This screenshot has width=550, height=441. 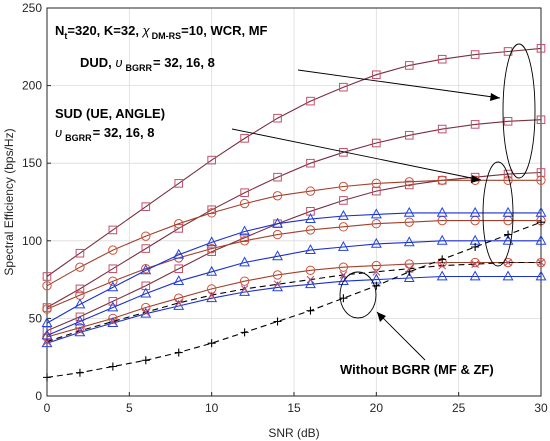 I want to click on y-tick-label: 250, so click(x=32, y=8).